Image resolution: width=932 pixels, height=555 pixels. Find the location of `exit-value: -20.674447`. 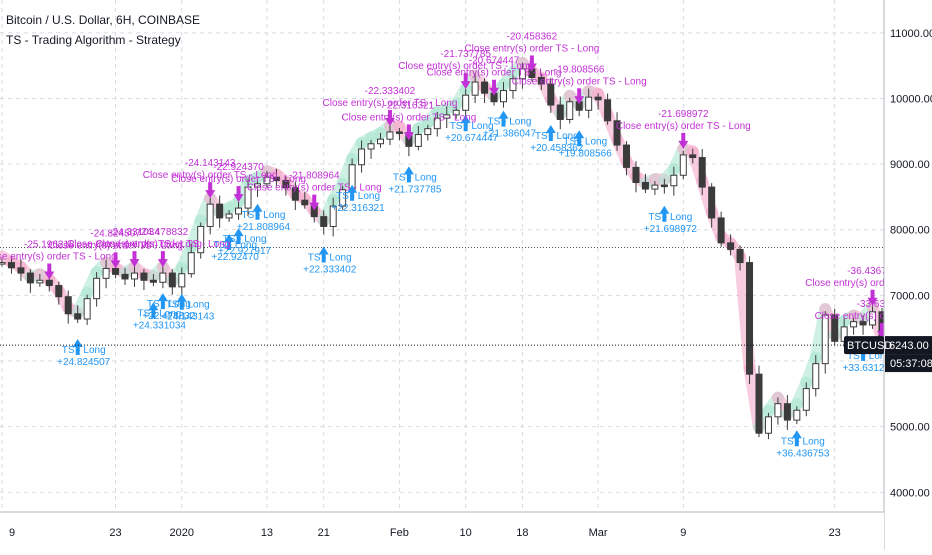

exit-value: -20.674447 is located at coordinates (494, 61).